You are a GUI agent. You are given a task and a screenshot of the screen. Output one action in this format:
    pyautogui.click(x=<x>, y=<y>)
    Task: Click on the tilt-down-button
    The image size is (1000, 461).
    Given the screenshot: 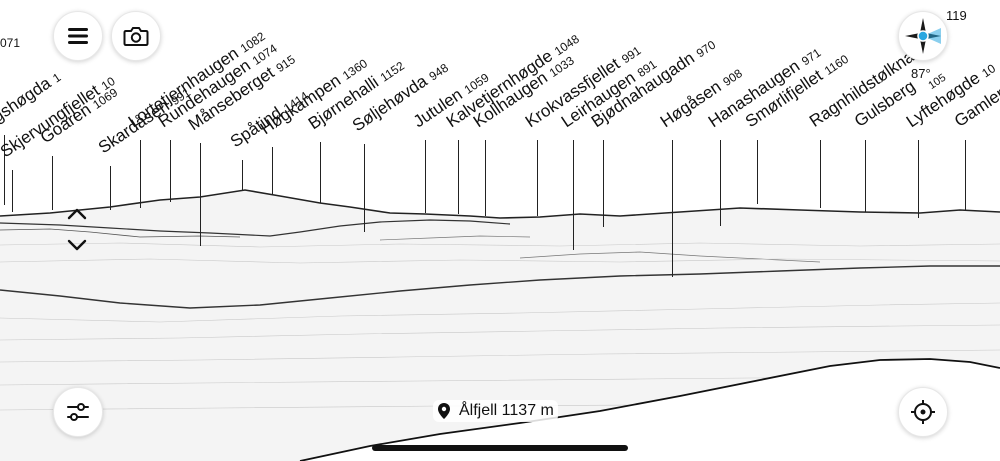 What is the action you would take?
    pyautogui.click(x=77, y=245)
    